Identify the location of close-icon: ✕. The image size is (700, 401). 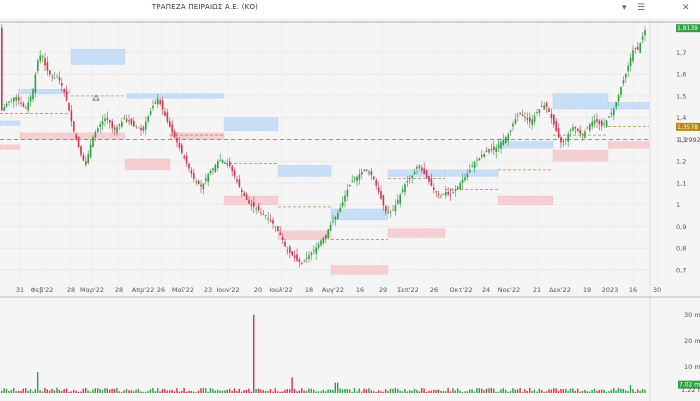
(686, 8).